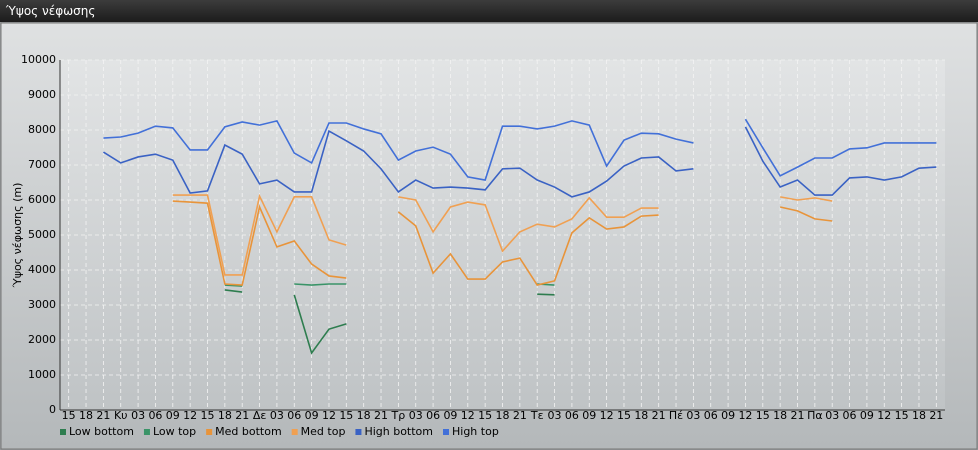 Image resolution: width=978 pixels, height=450 pixels. I want to click on y-tick-label: 8000, so click(42, 129).